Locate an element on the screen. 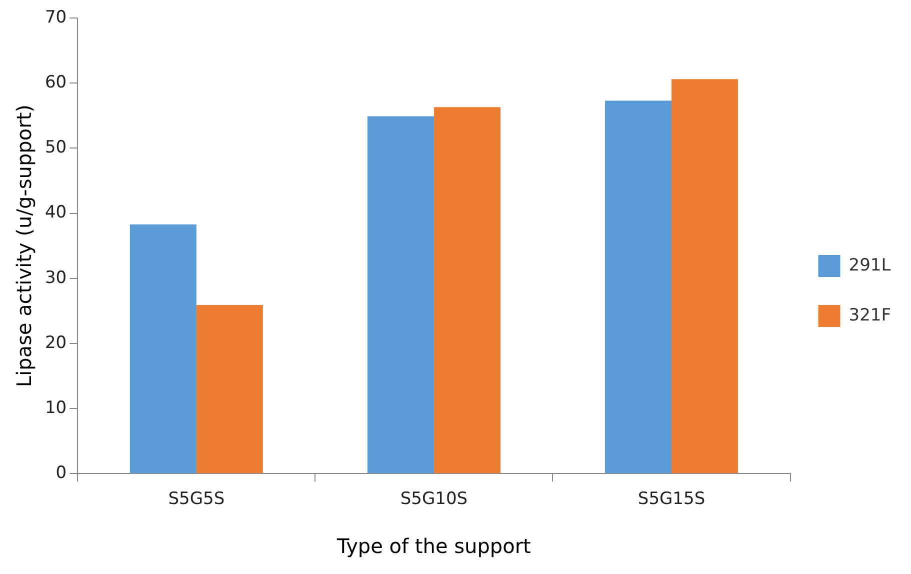 This screenshot has width=911, height=574. y-tick-label: 20 is located at coordinates (55, 342).